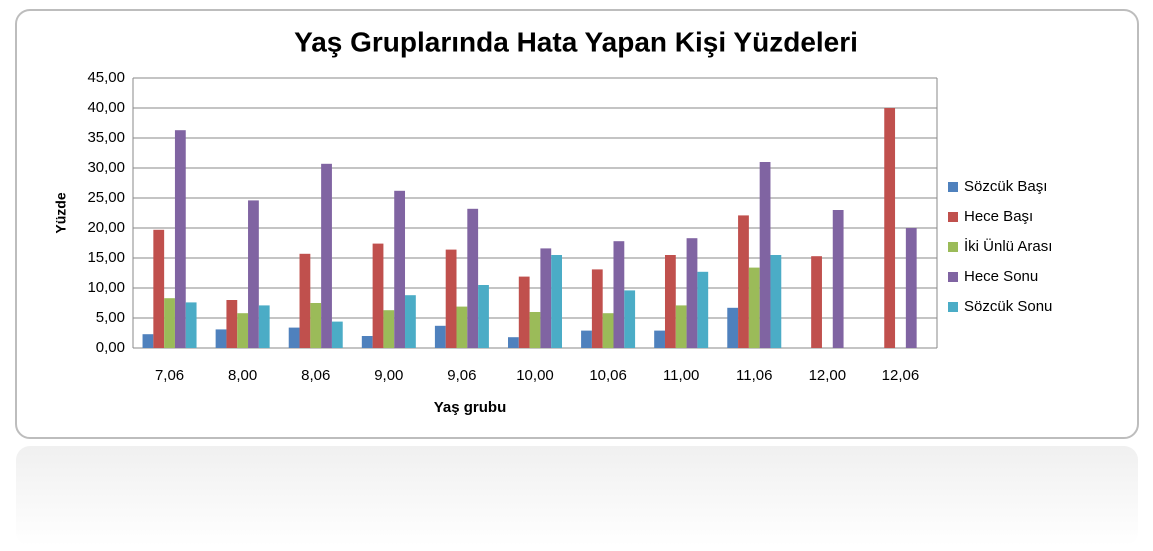  I want to click on y-tick-label: 5,00, so click(110, 317).